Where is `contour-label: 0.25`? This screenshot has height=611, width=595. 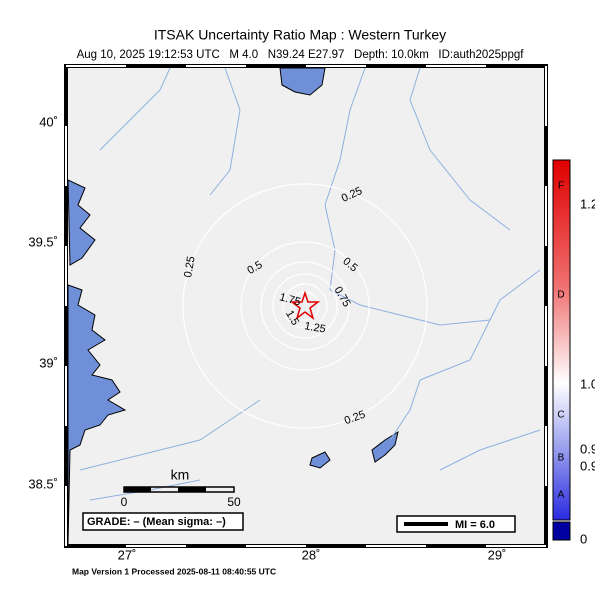
contour-label: 0.25 is located at coordinates (190, 266).